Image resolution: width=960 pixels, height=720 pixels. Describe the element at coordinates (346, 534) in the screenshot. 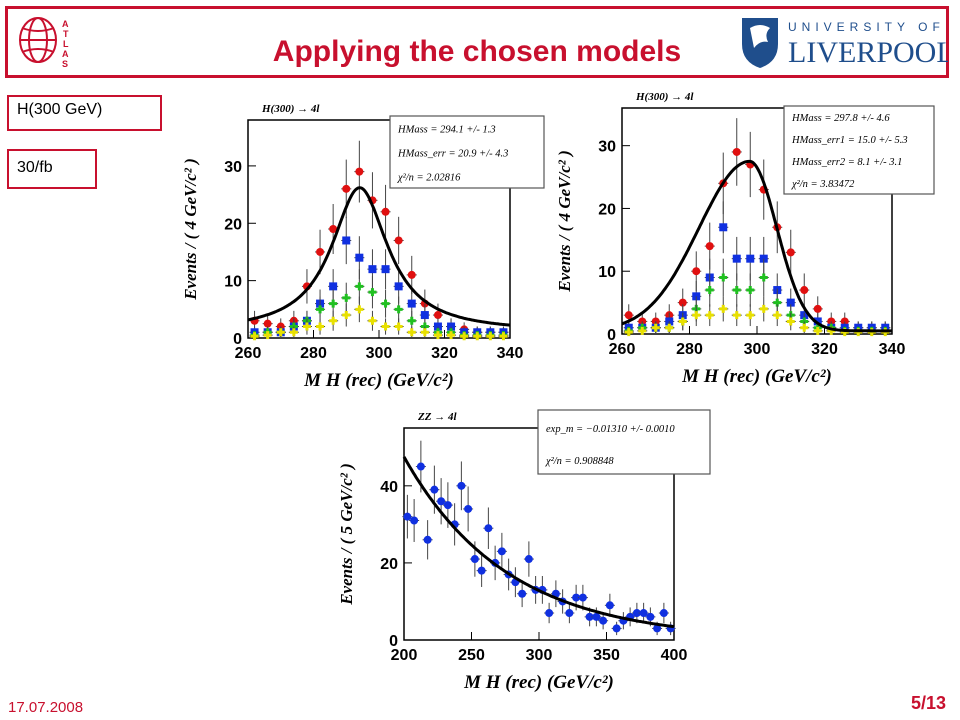

I see `y-axis-label: Events / ( 5 GeV/c² )` at that location.